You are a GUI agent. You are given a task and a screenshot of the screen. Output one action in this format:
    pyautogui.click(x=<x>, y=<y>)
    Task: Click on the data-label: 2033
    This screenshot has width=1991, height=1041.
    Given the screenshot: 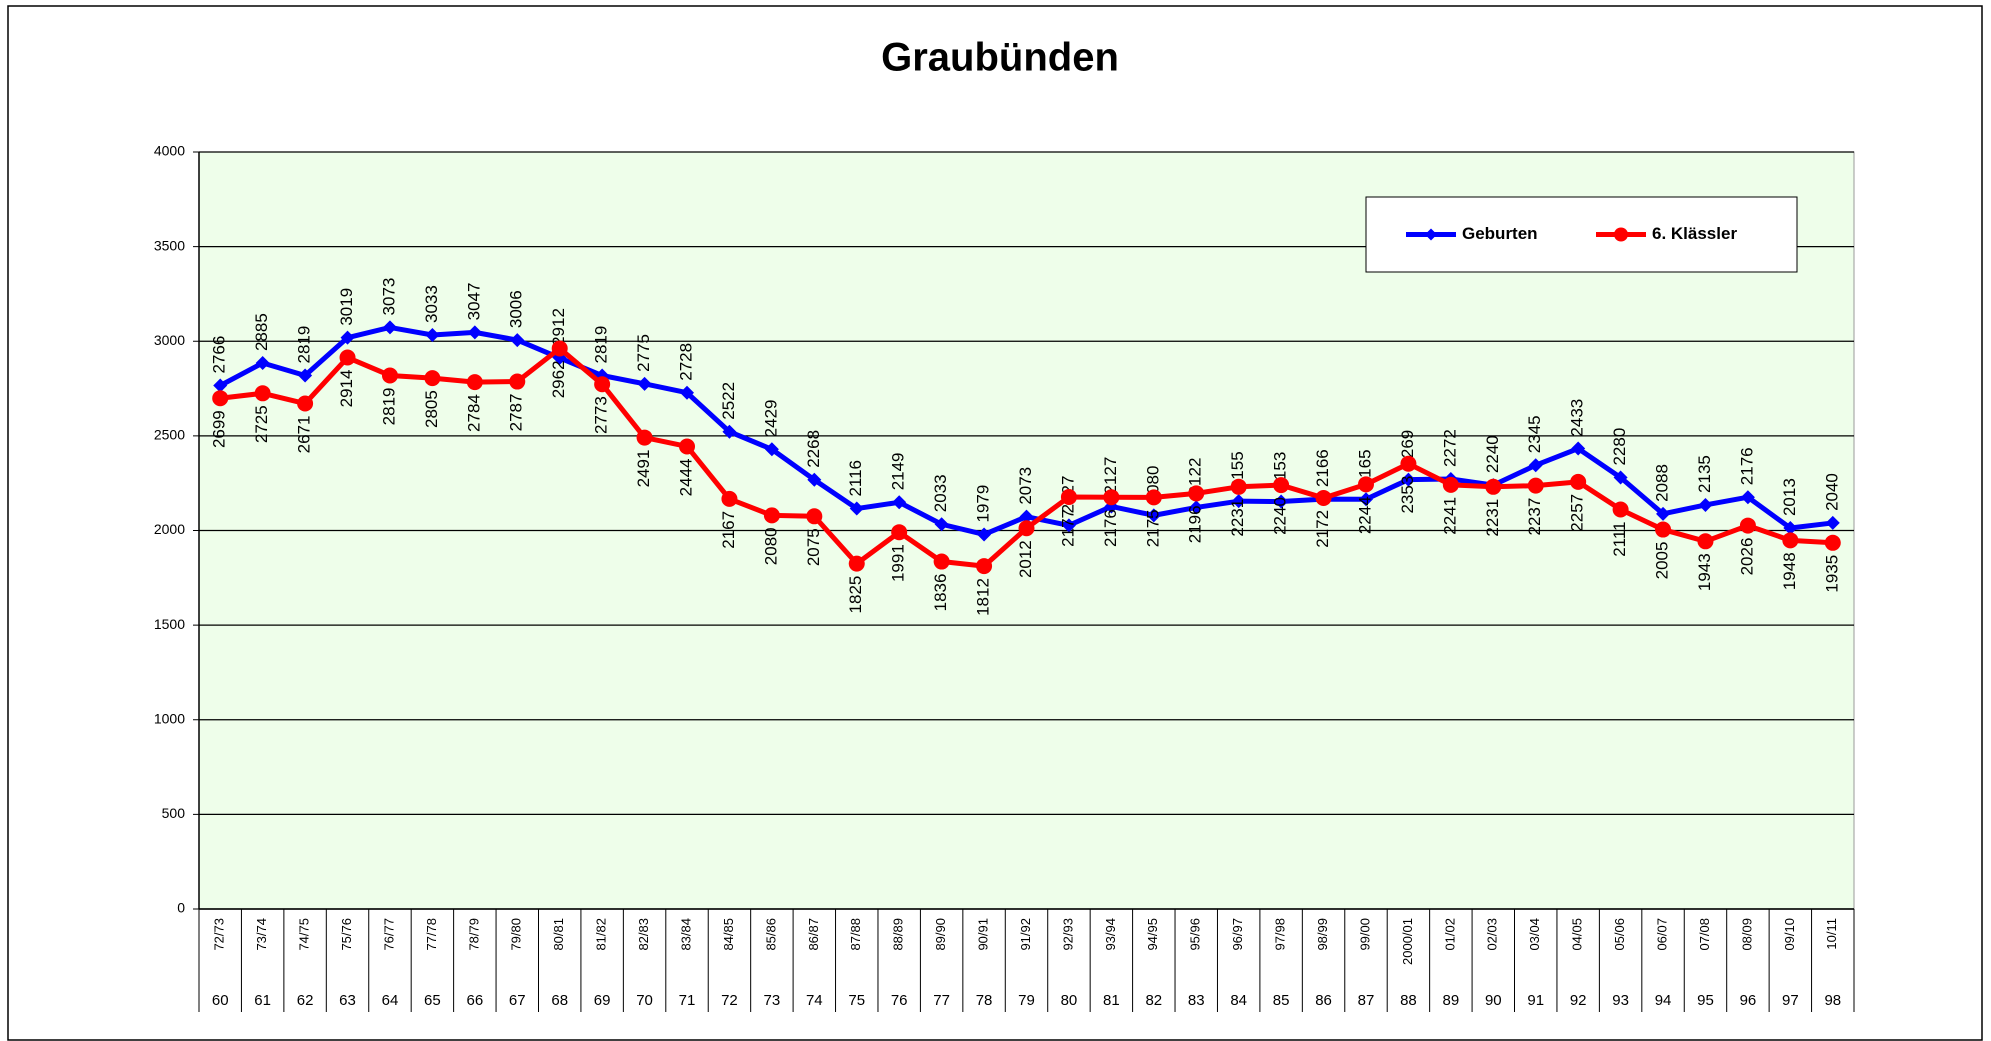 What is the action you would take?
    pyautogui.click(x=940, y=493)
    